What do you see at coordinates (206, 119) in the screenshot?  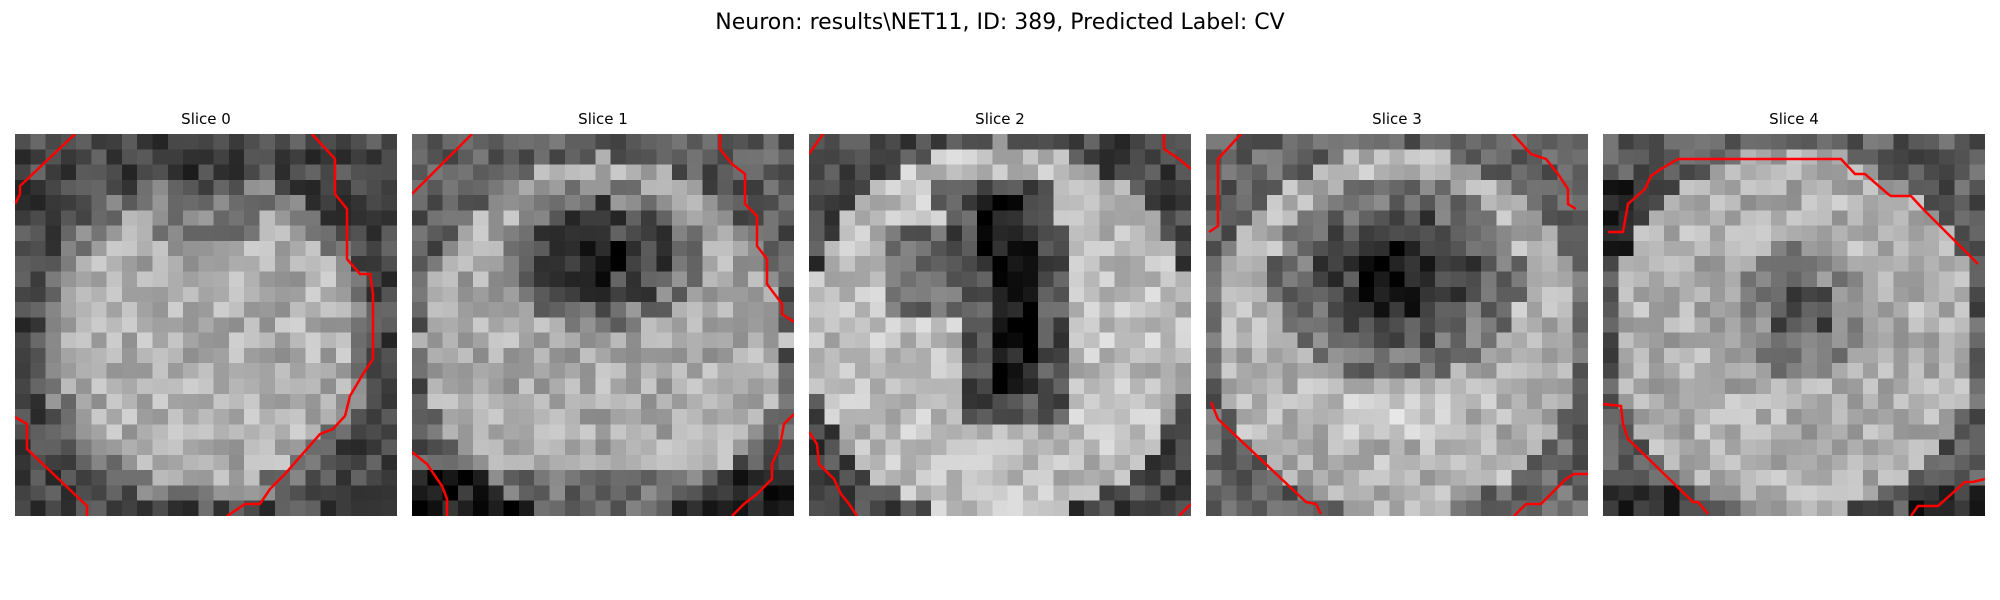 I see `slice-title: Slice 0` at bounding box center [206, 119].